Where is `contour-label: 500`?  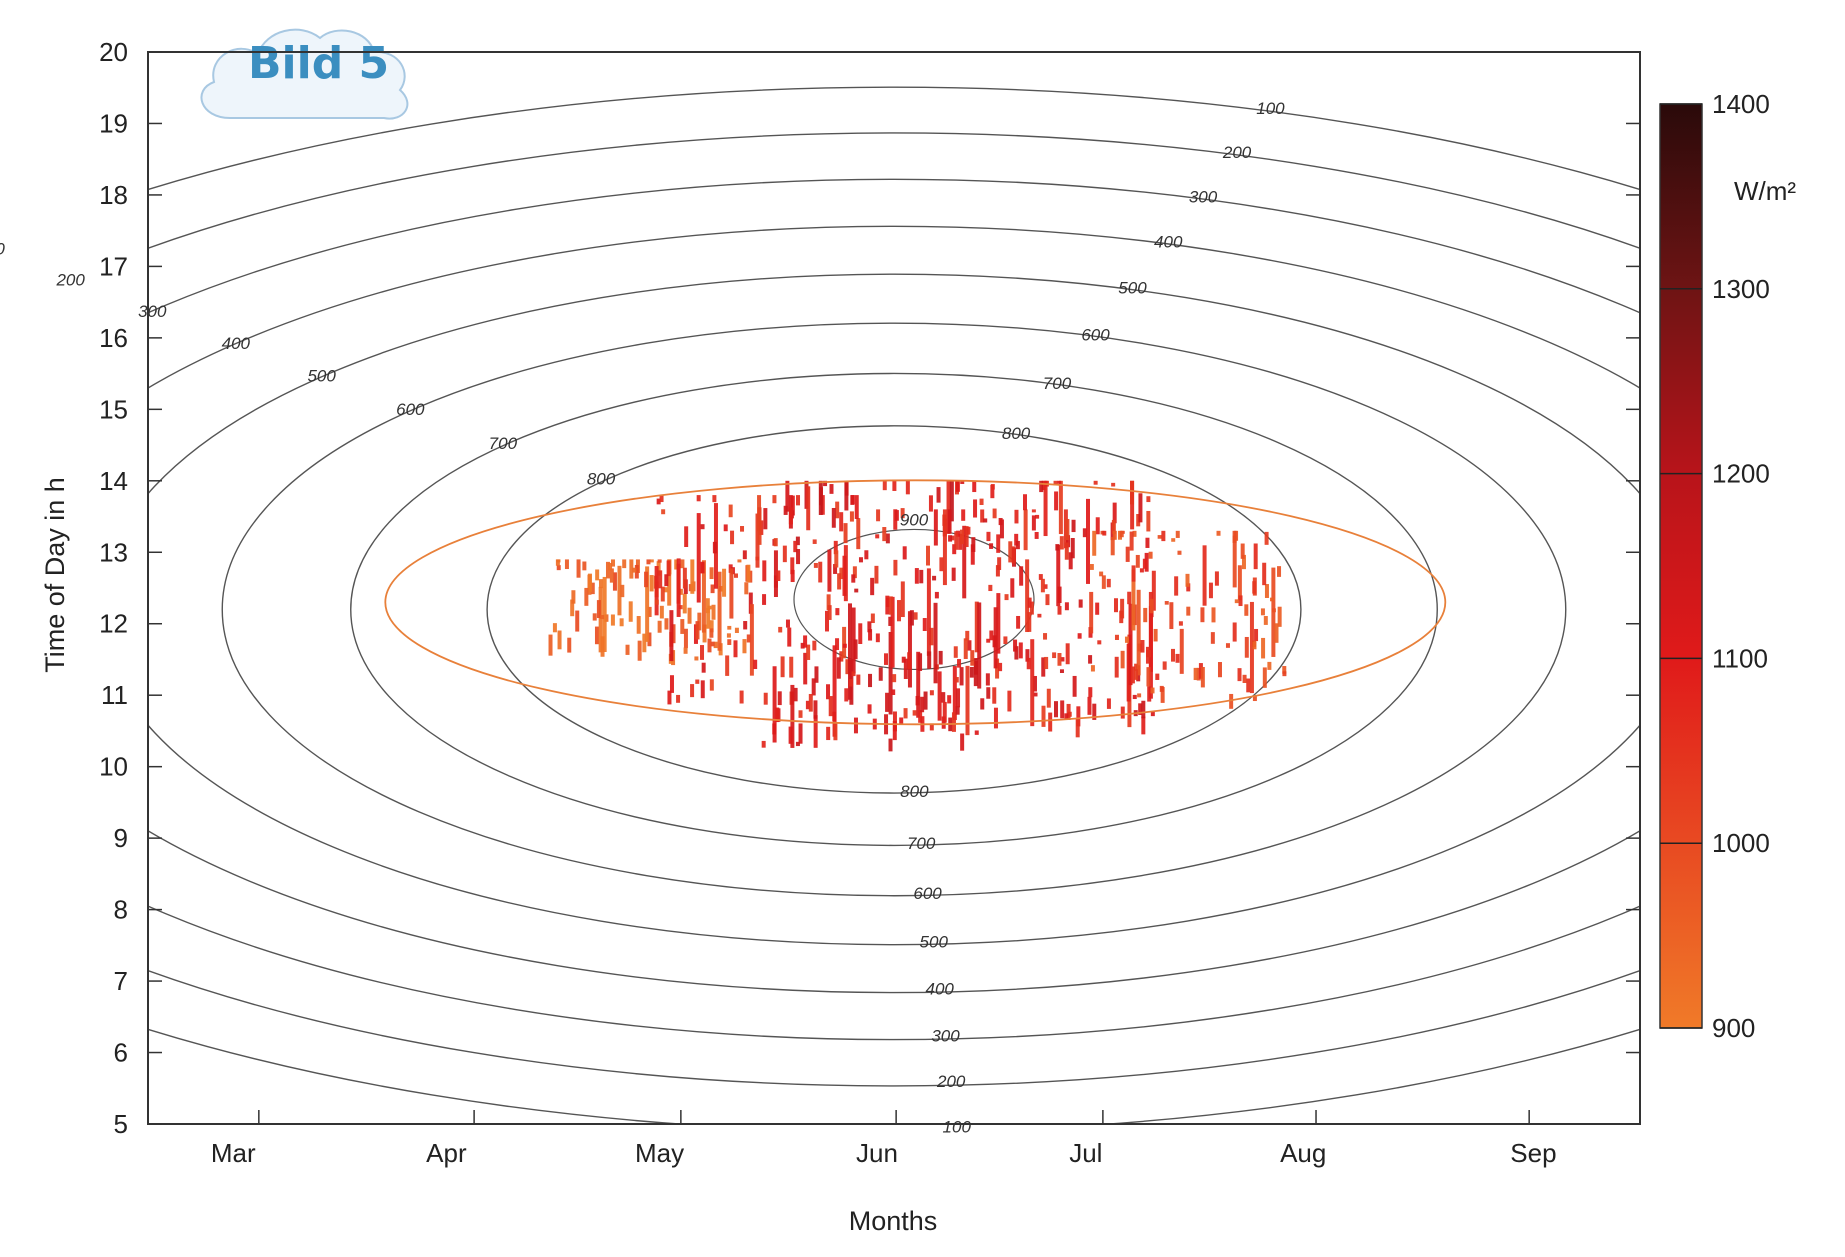
contour-label: 500 is located at coordinates (321, 375).